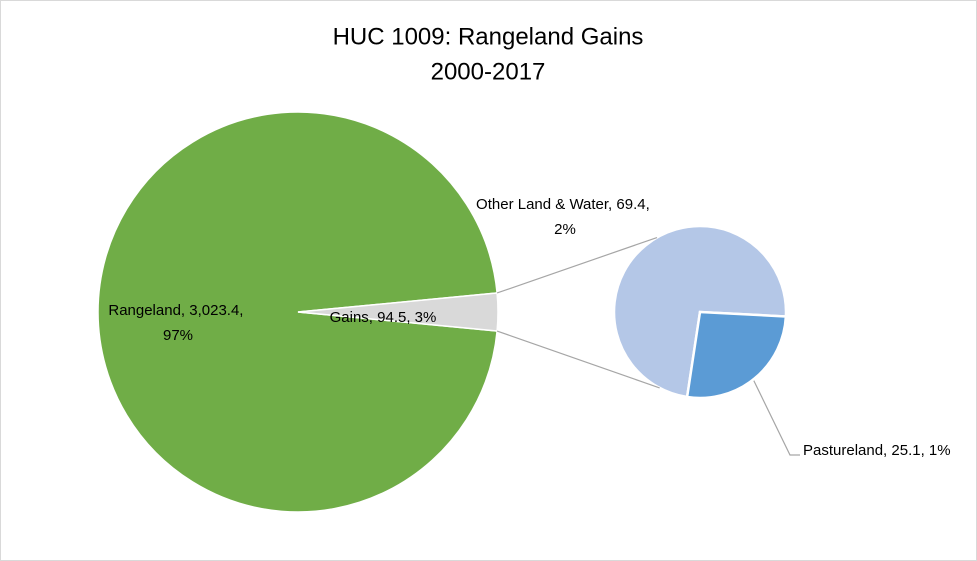 The image size is (977, 561). Describe the element at coordinates (565, 204) in the screenshot. I see `label-line: Other Land & Water, 69.4,` at that location.